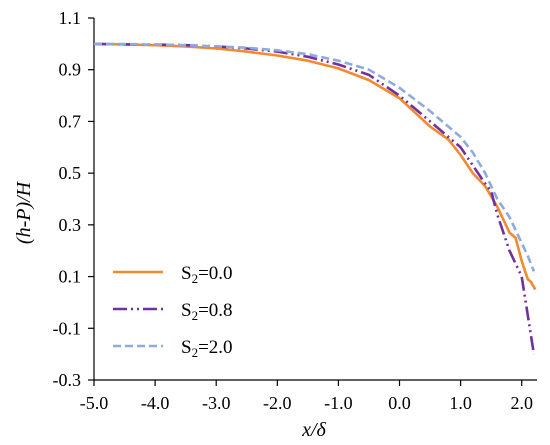  What do you see at coordinates (173, 348) in the screenshot?
I see `legend-item: S2=2.0` at bounding box center [173, 348].